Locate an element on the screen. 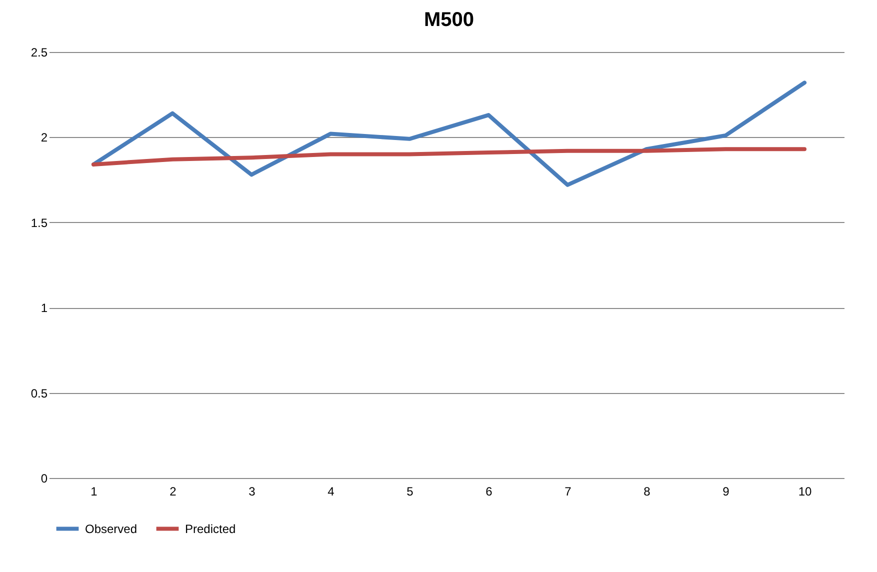  y-tick-label: 0.5 is located at coordinates (39, 393).